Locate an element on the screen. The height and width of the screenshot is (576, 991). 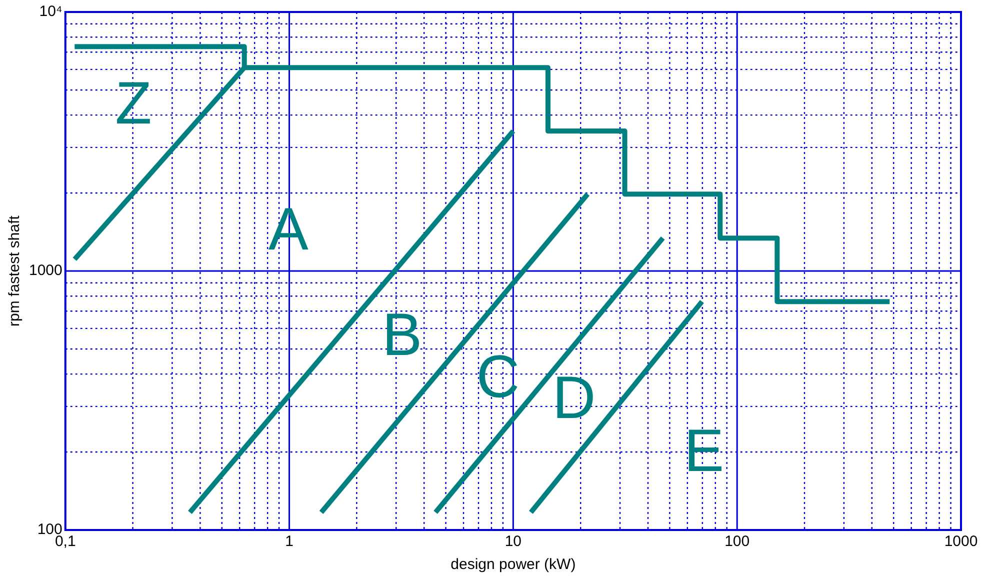
x-tick-label: 100 is located at coordinates (737, 541).